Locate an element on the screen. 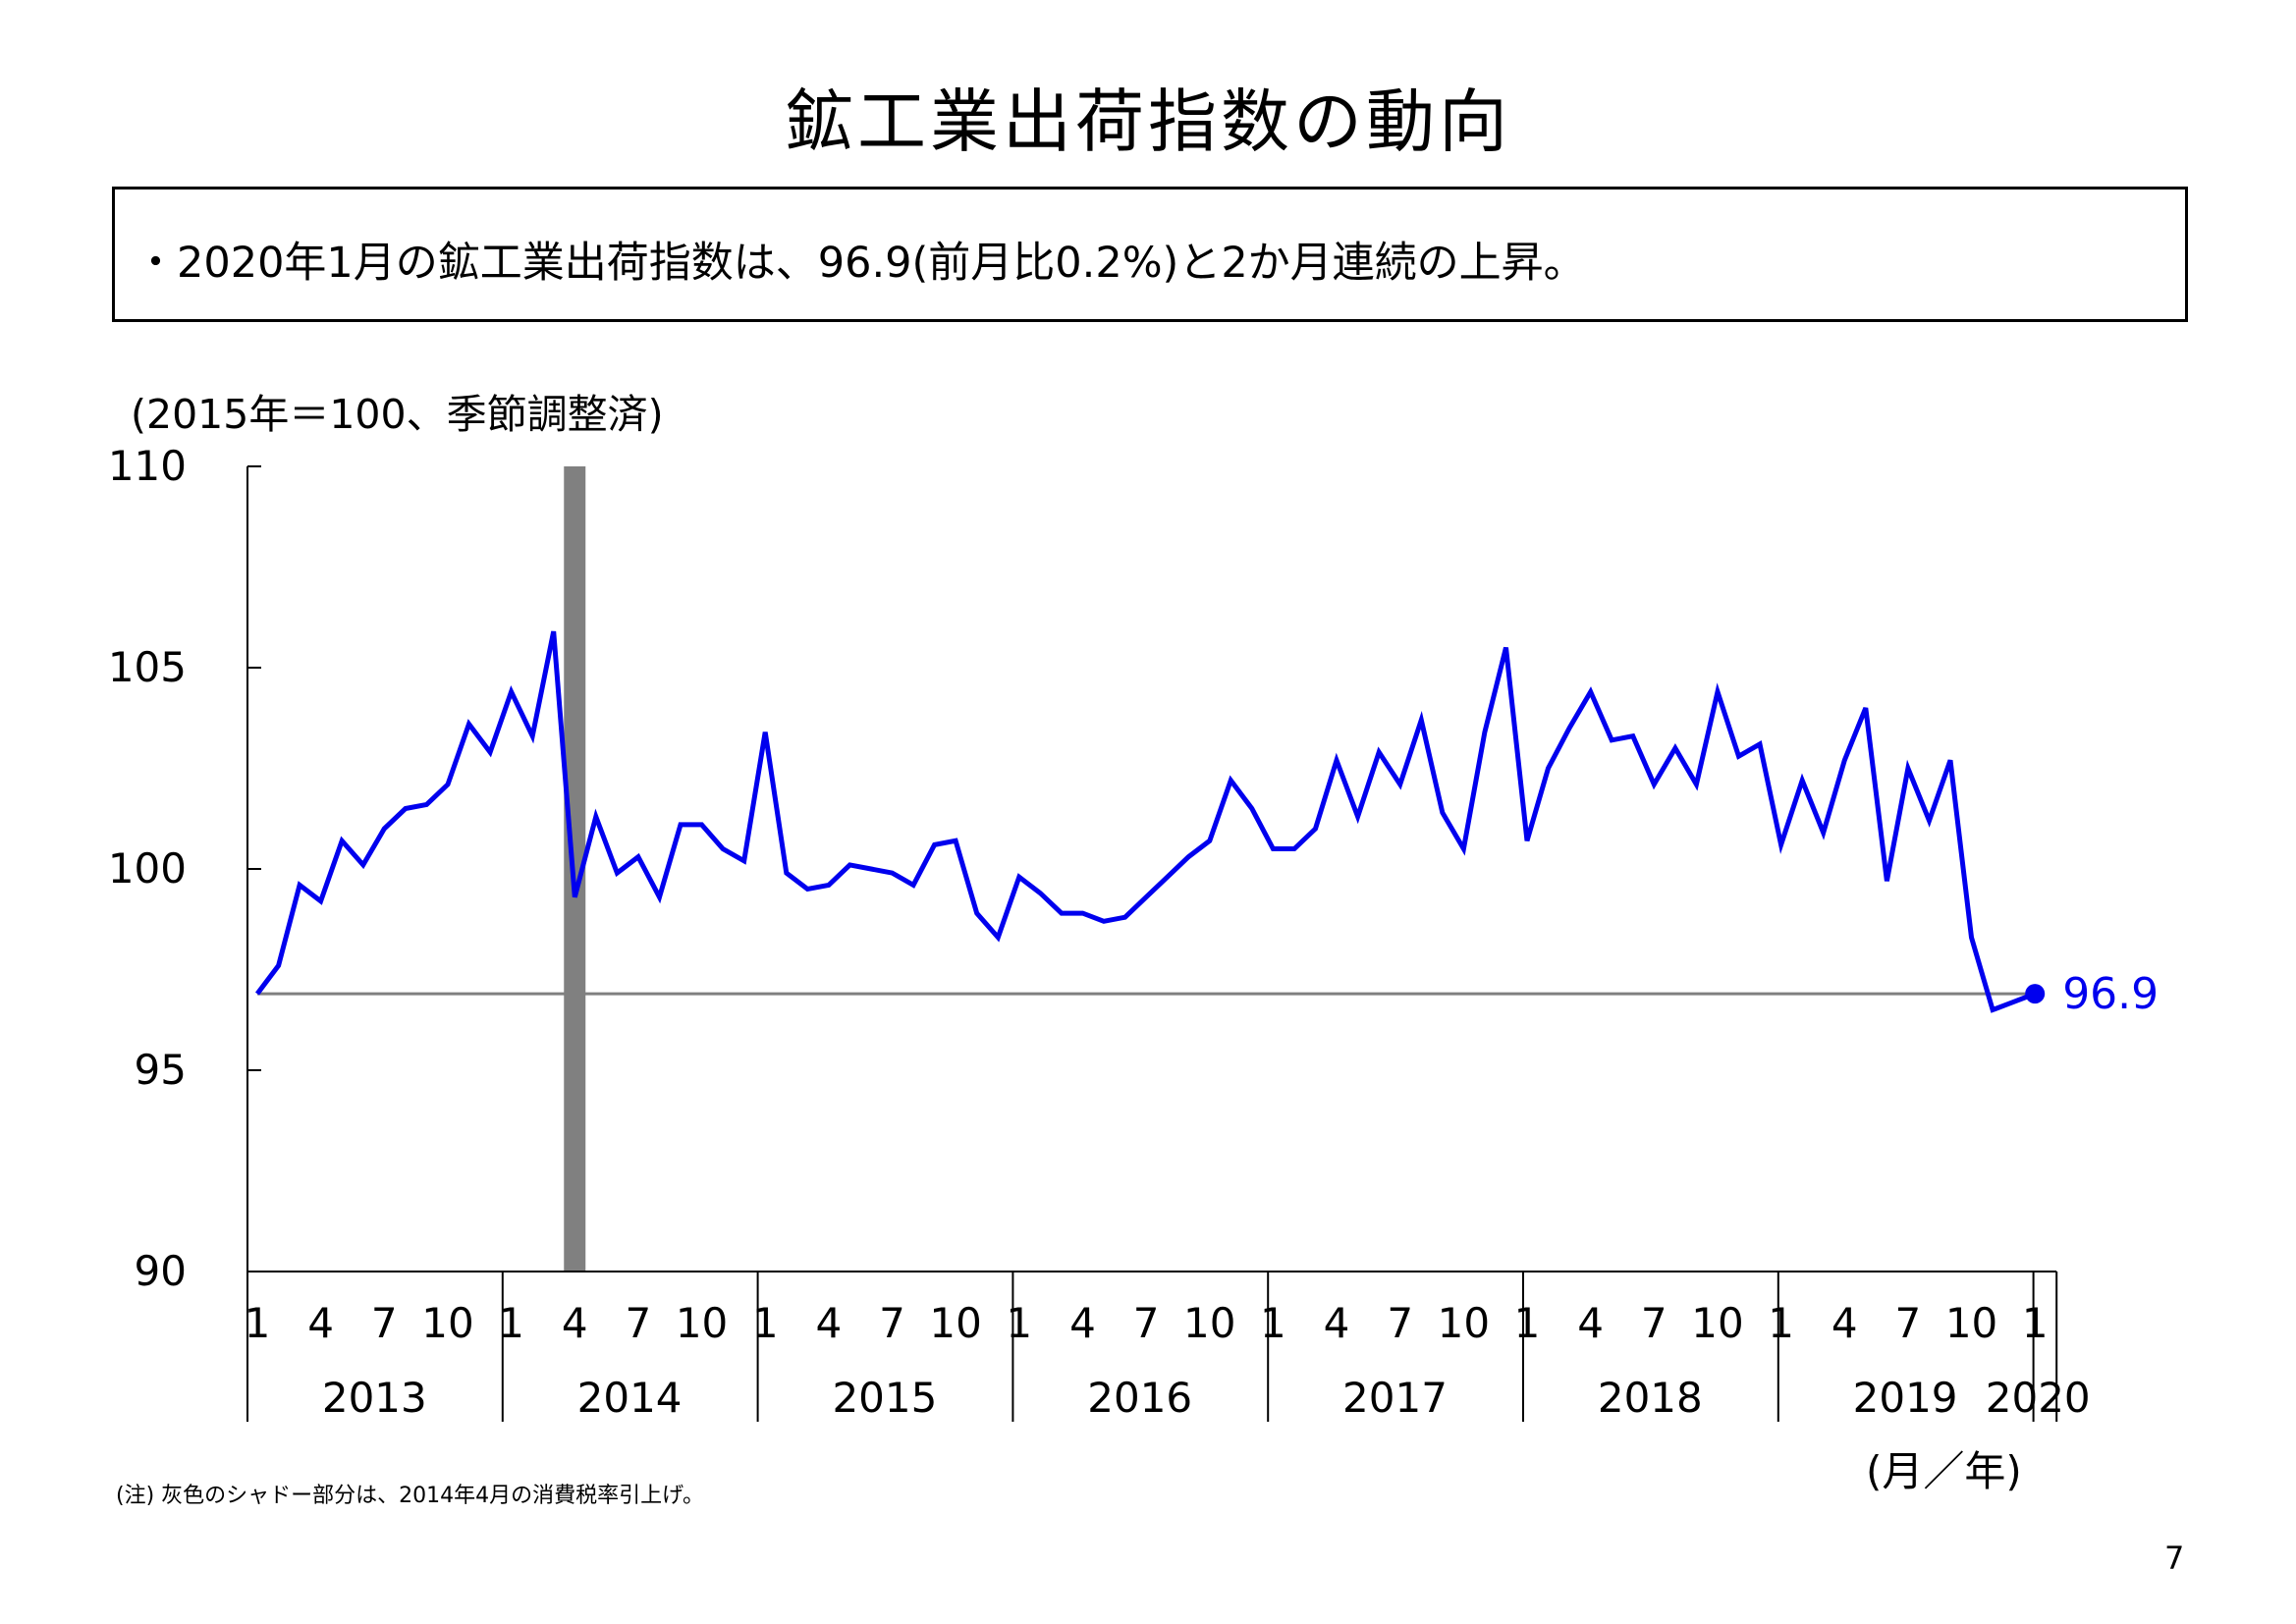 This screenshot has height=1624, width=2296. y-tick-label: 105 is located at coordinates (147, 667).